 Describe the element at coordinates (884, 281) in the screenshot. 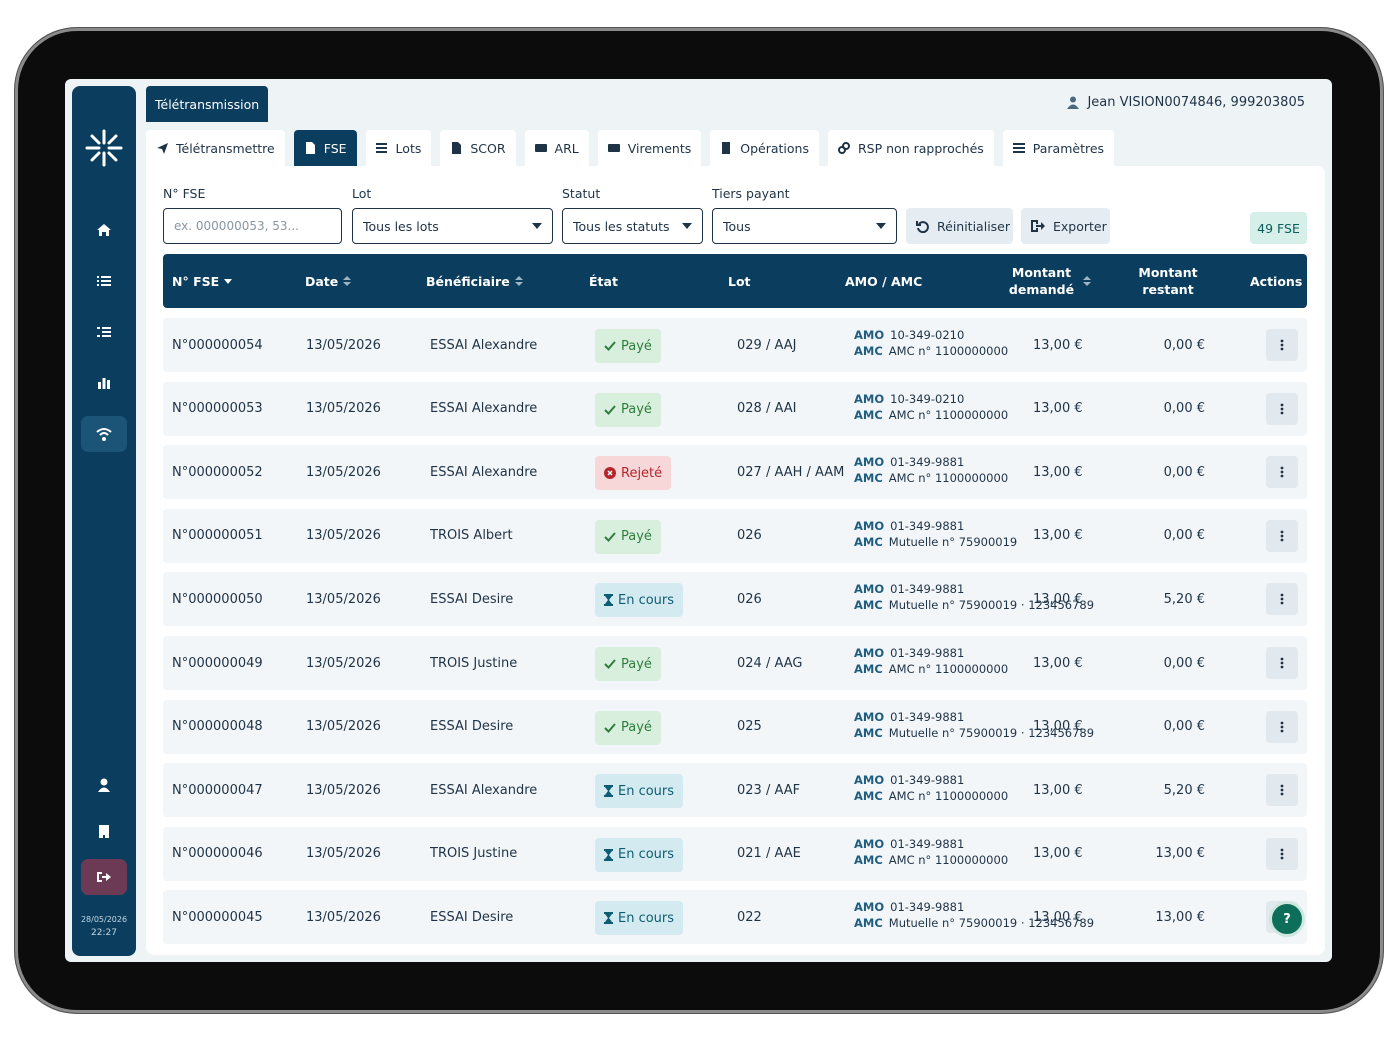

I see `column-label: AMO / AMC` at that location.